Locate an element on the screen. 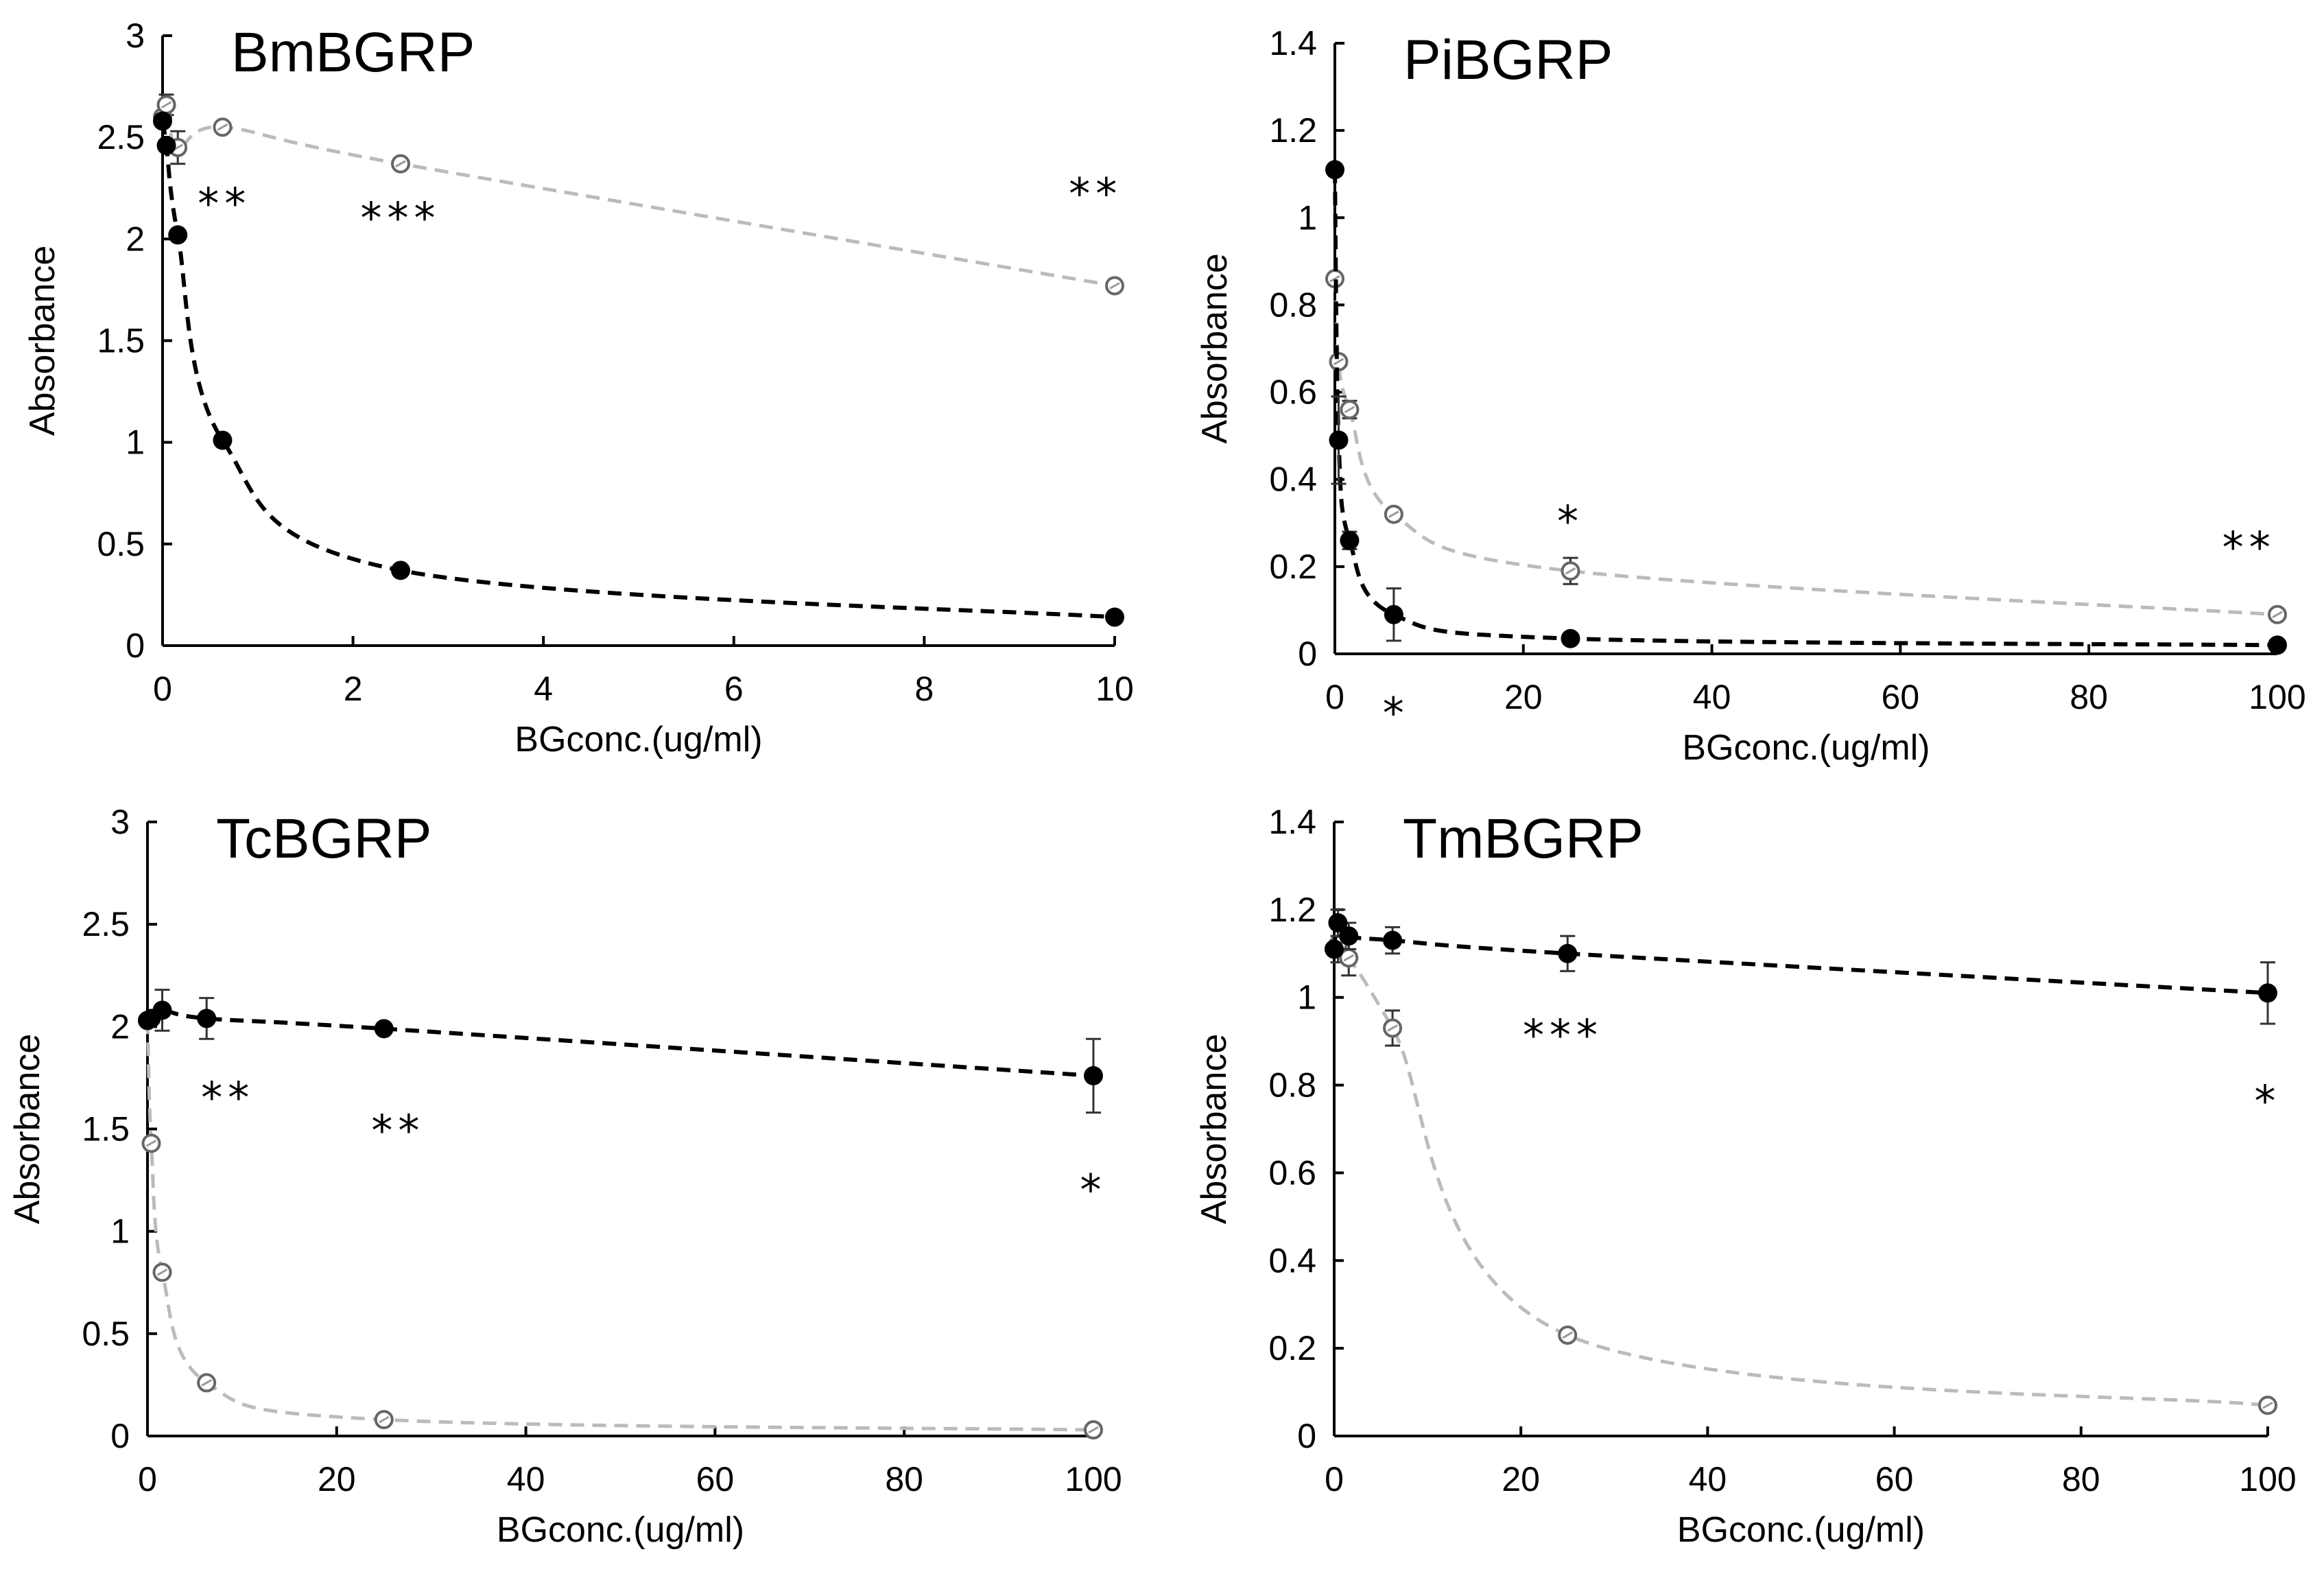 Image resolution: width=2324 pixels, height=1589 pixels. x-tick-label: 8 is located at coordinates (924, 689).